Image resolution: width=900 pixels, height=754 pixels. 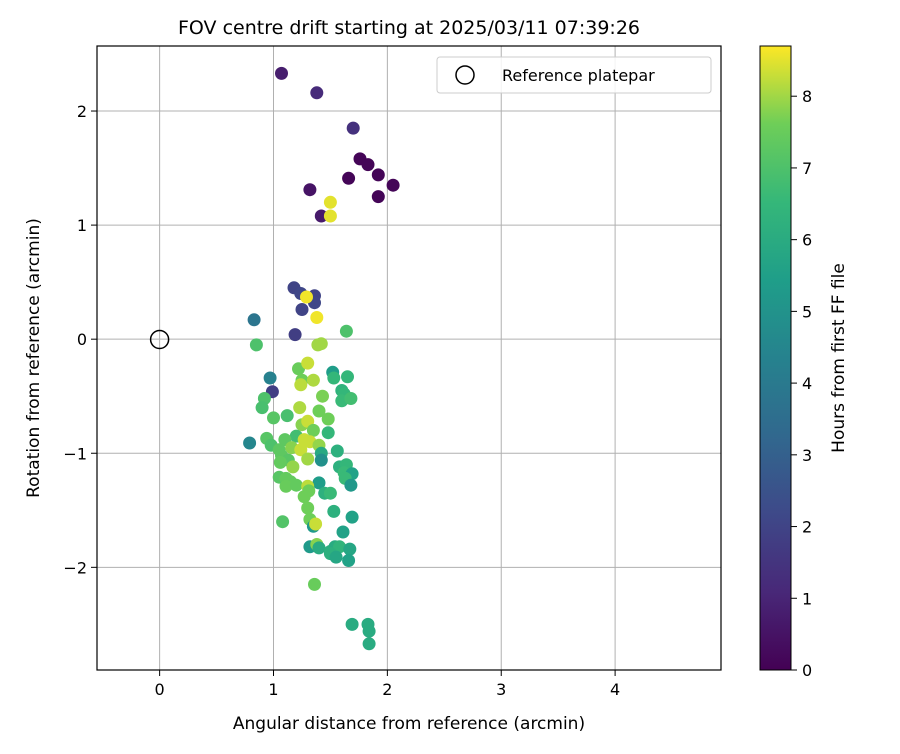 What do you see at coordinates (807, 240) in the screenshot?
I see `colorbar-tick-label: 6` at bounding box center [807, 240].